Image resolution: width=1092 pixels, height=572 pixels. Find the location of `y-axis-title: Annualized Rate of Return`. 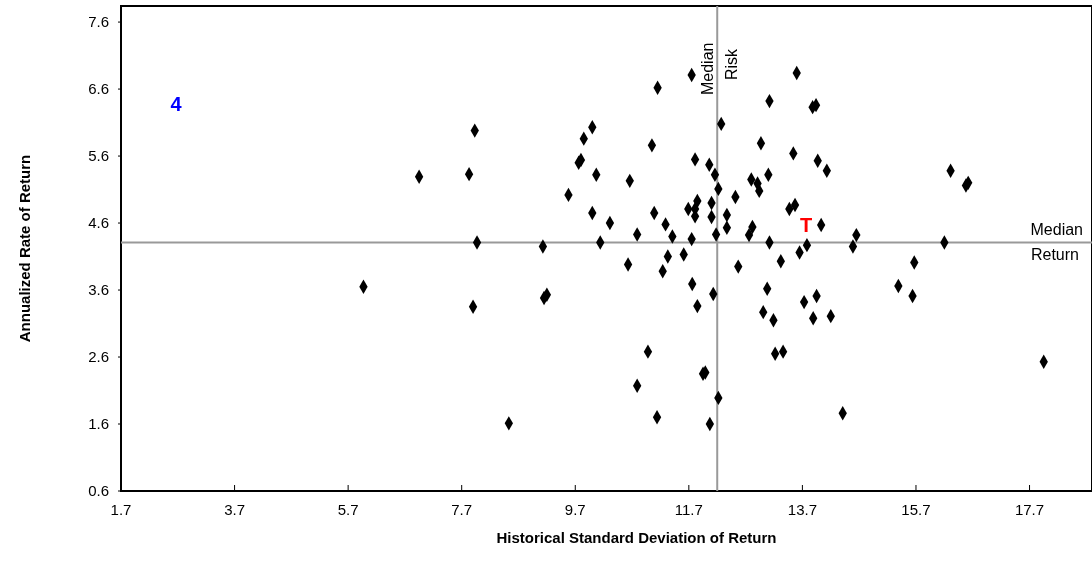

y-axis-title: Annualized Rate of Return is located at coordinates (24, 248).